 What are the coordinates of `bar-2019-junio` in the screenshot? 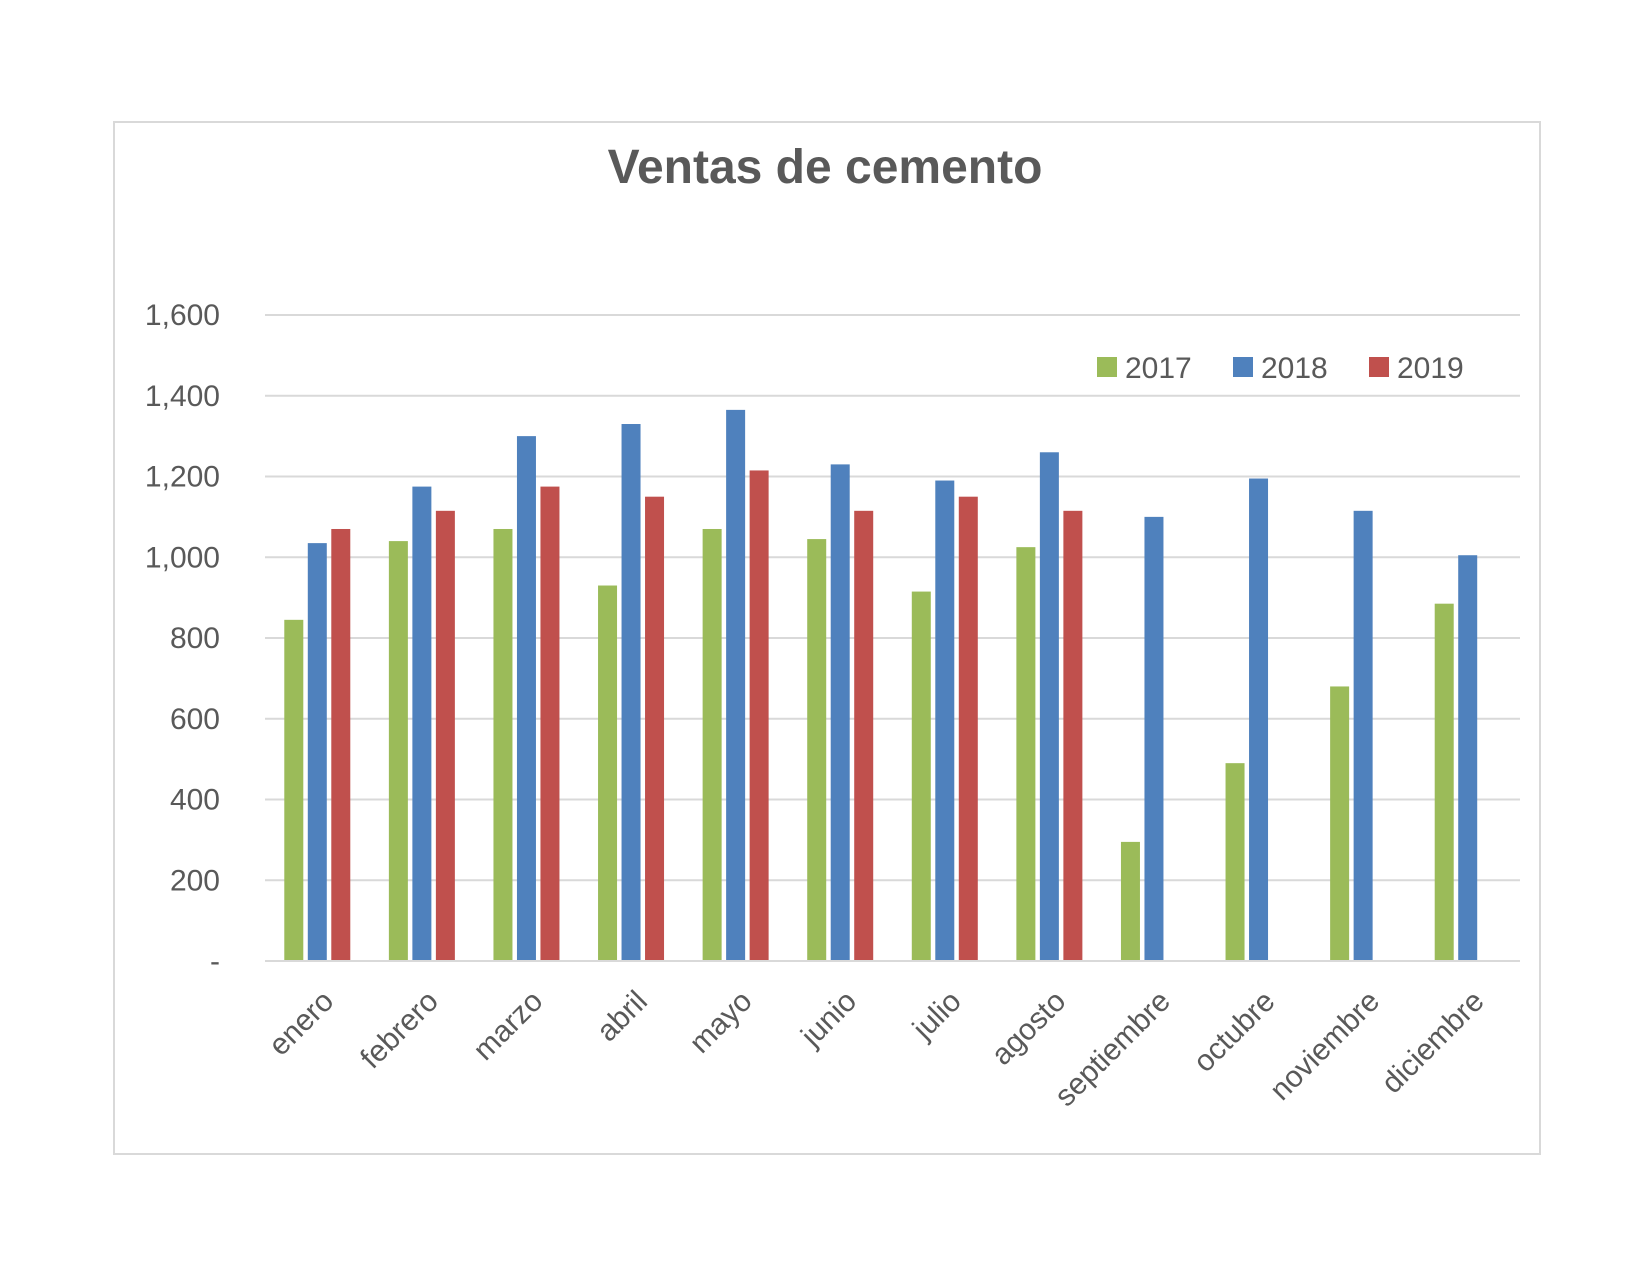 It's located at (864, 735).